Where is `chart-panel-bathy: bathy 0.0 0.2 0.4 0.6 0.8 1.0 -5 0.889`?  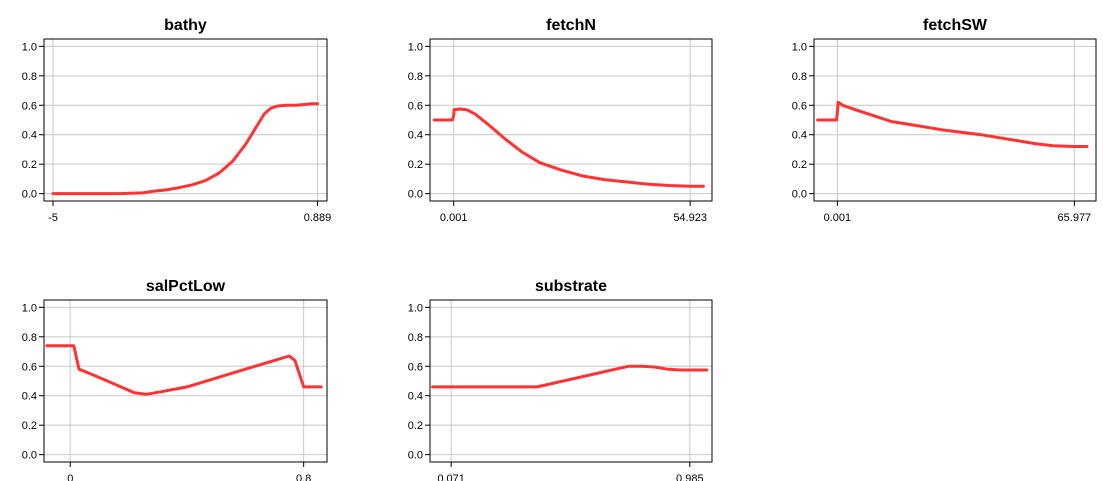
chart-panel-bathy: bathy 0.0 0.2 0.4 0.6 0.8 1.0 -5 0.889 is located at coordinates (177, 120).